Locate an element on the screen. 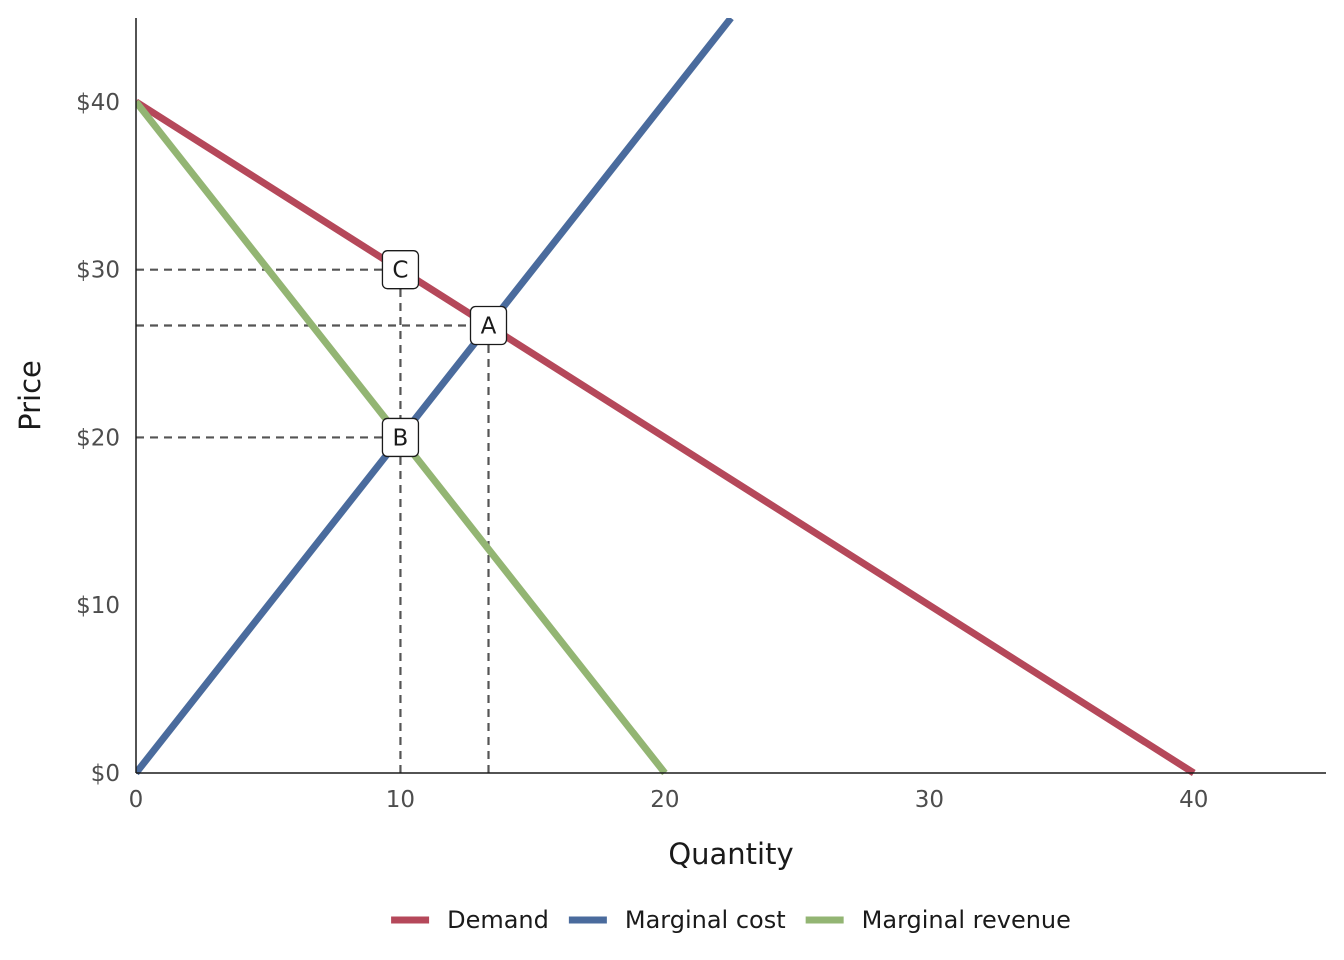 The width and height of the screenshot is (1344, 960). annotation-label: A is located at coordinates (489, 327).